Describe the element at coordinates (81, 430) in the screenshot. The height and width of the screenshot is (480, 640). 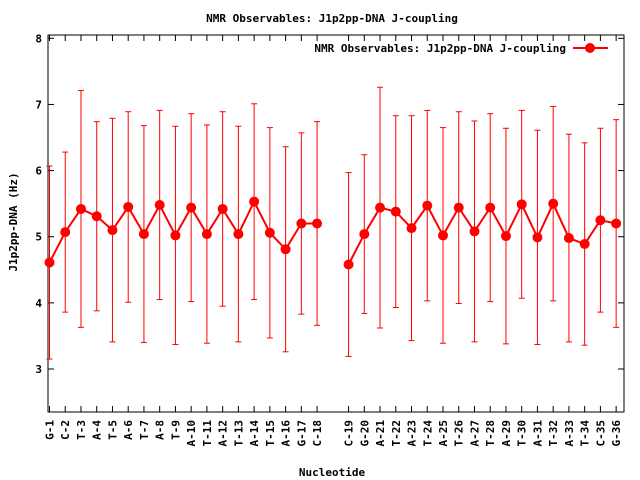
I see `x-tick-label: T-3` at that location.